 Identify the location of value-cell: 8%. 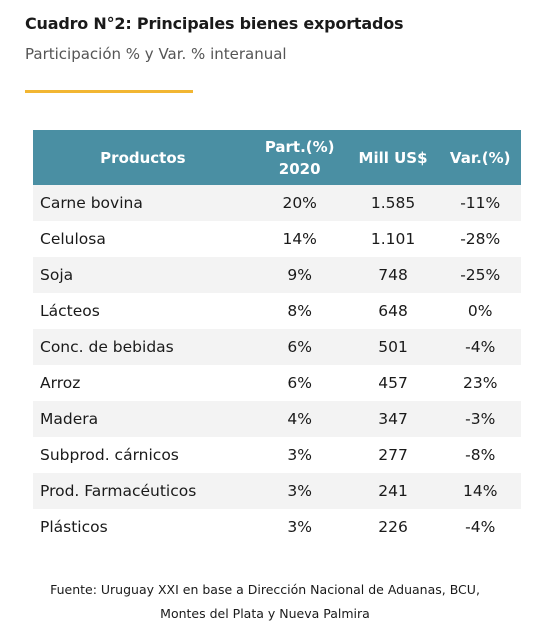
(299, 311).